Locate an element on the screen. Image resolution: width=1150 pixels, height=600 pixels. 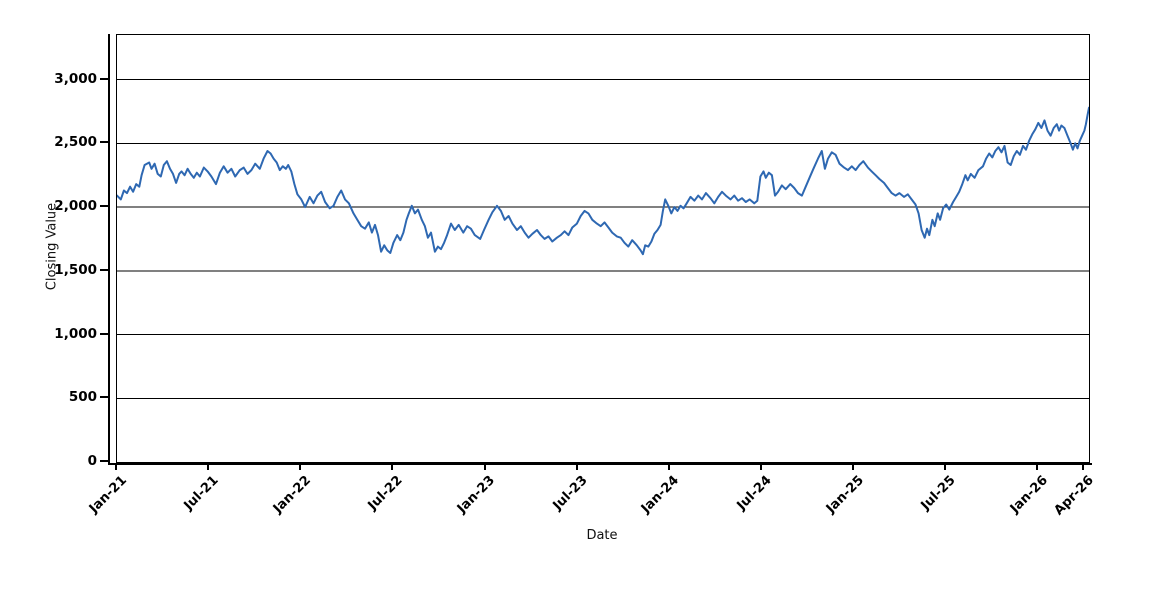
x-tick-label: Jan-25 is located at coordinates (845, 495).